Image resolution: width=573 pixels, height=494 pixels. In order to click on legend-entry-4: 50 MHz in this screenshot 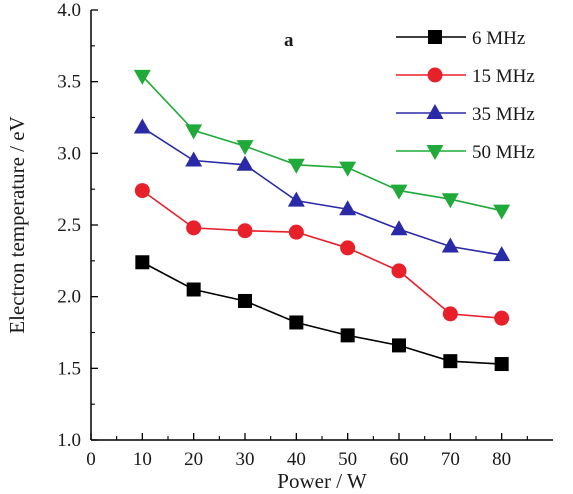, I will do `click(465, 152)`.